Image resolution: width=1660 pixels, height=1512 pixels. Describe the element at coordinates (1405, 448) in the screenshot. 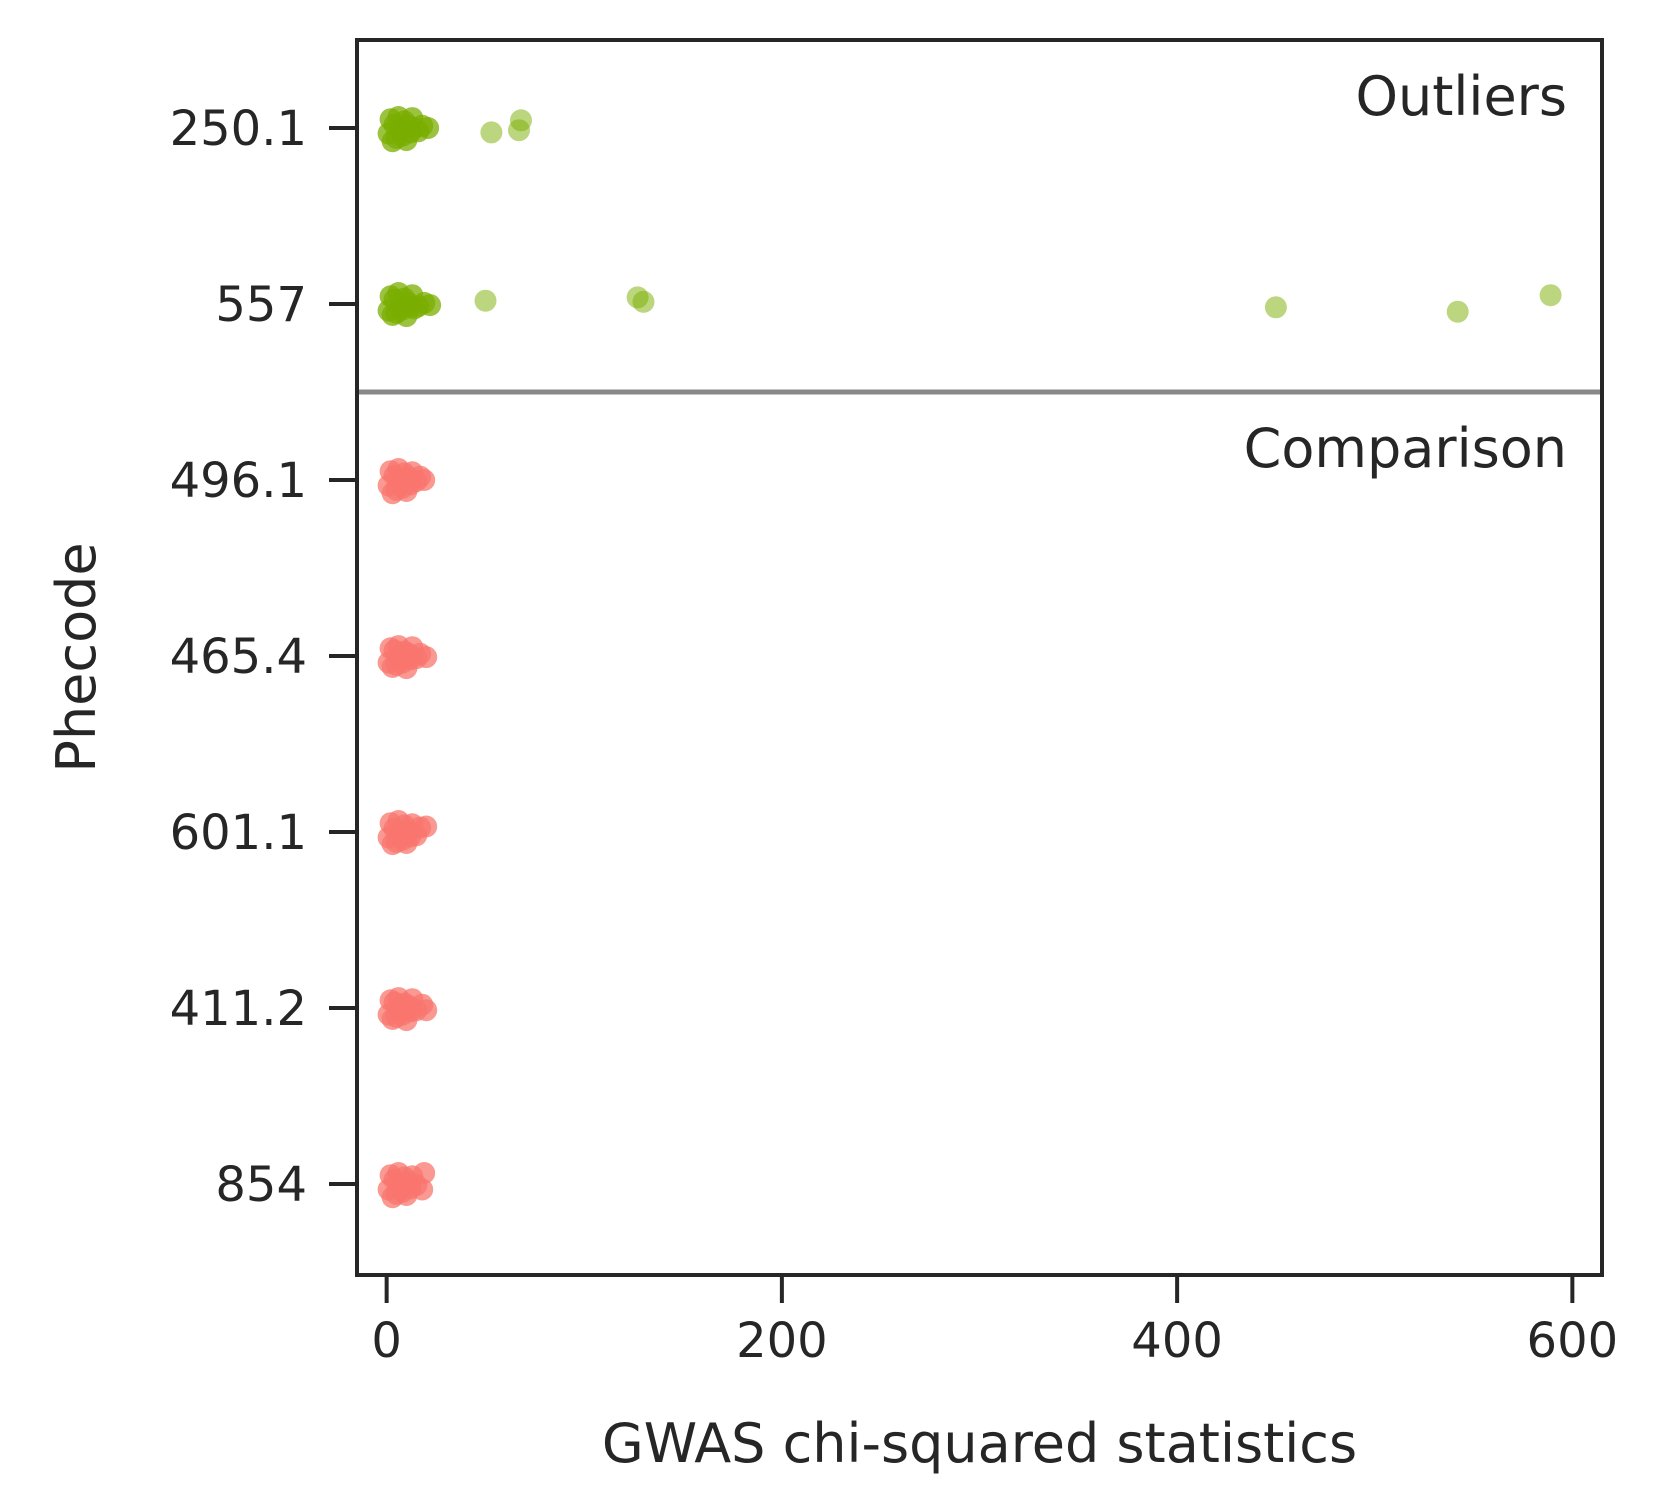

I see `comparison-group-label: Comparison` at that location.